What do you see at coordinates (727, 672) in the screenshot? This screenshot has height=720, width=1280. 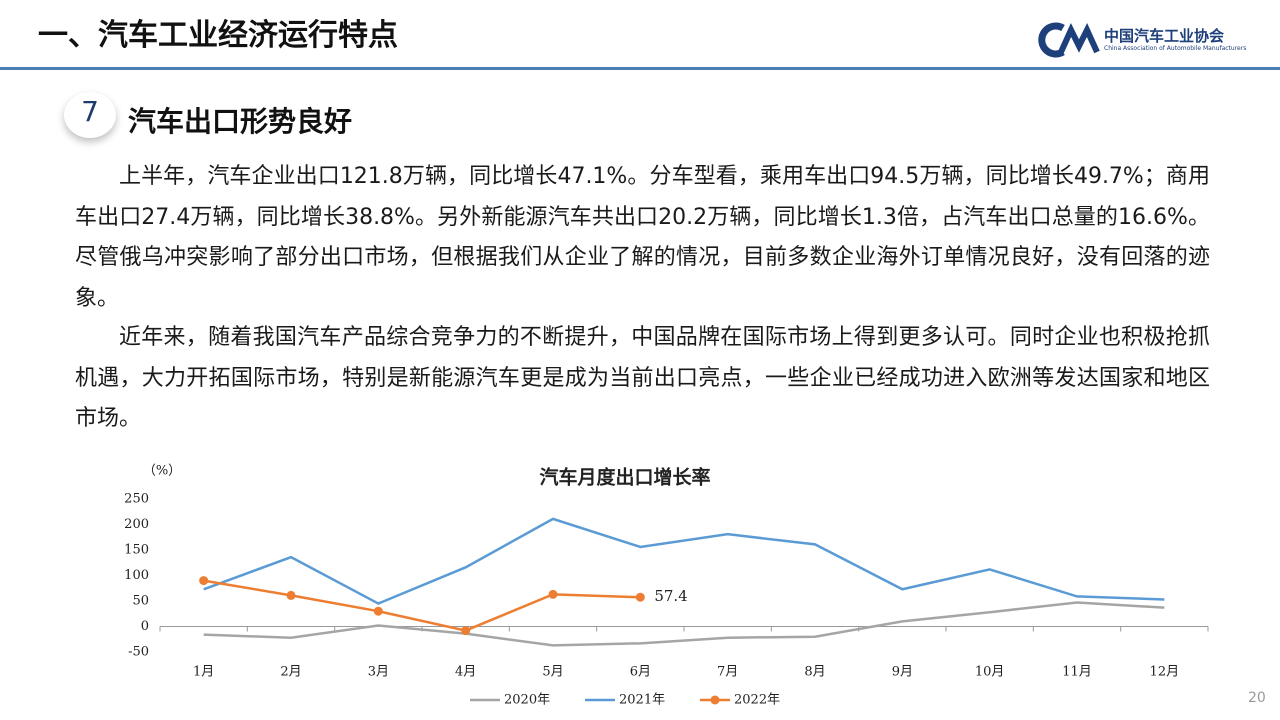 I see `x-tick-label: 7月` at bounding box center [727, 672].